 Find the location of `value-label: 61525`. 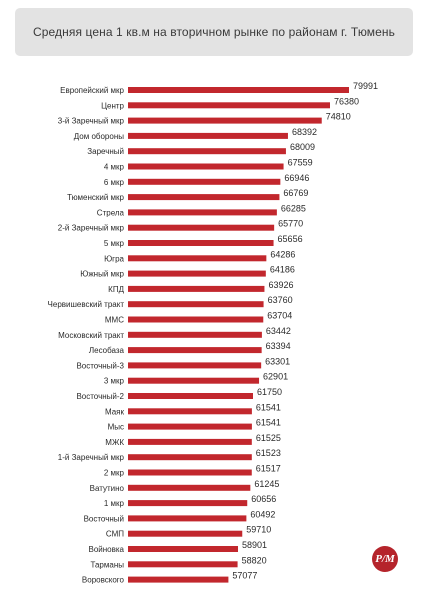

value-label: 61525 is located at coordinates (268, 438).